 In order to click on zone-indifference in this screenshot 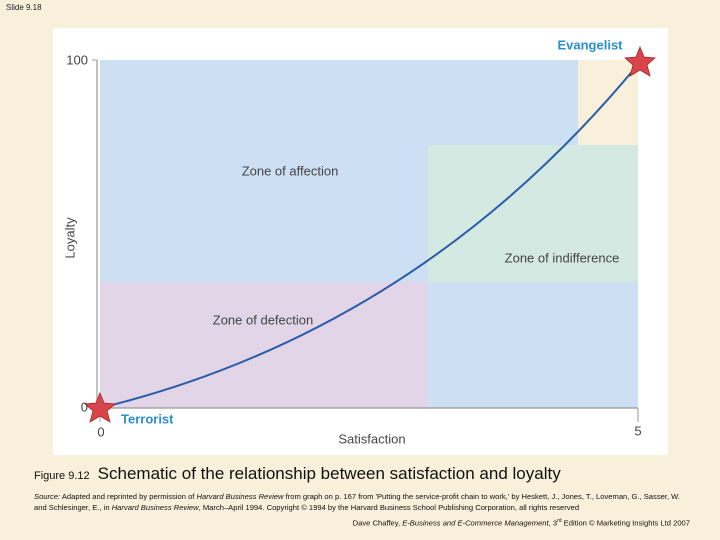, I will do `click(533, 213)`.